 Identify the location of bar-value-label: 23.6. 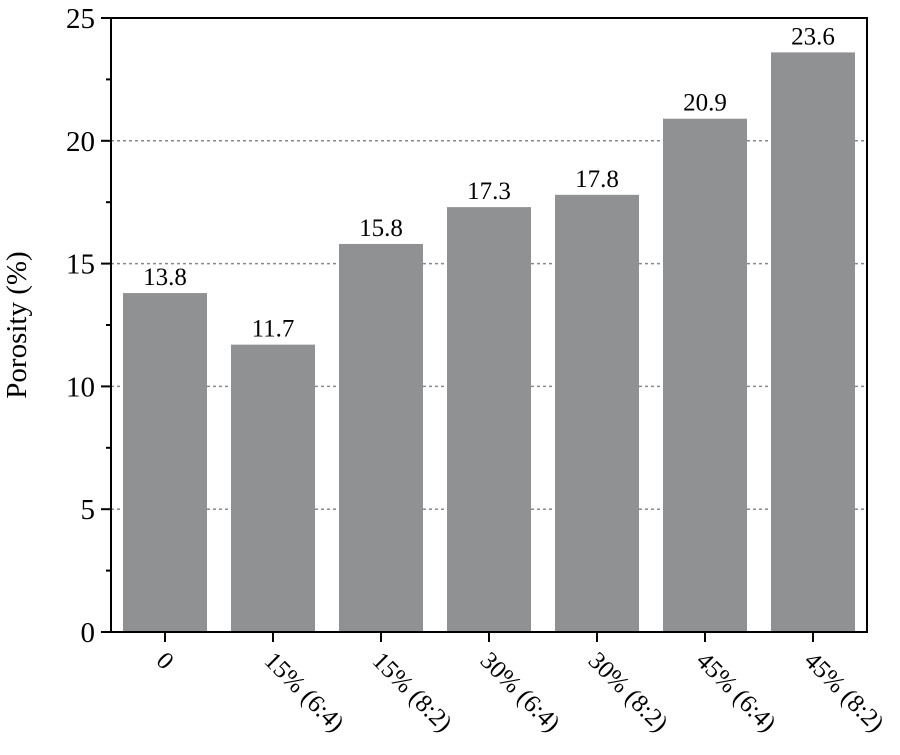
(813, 36).